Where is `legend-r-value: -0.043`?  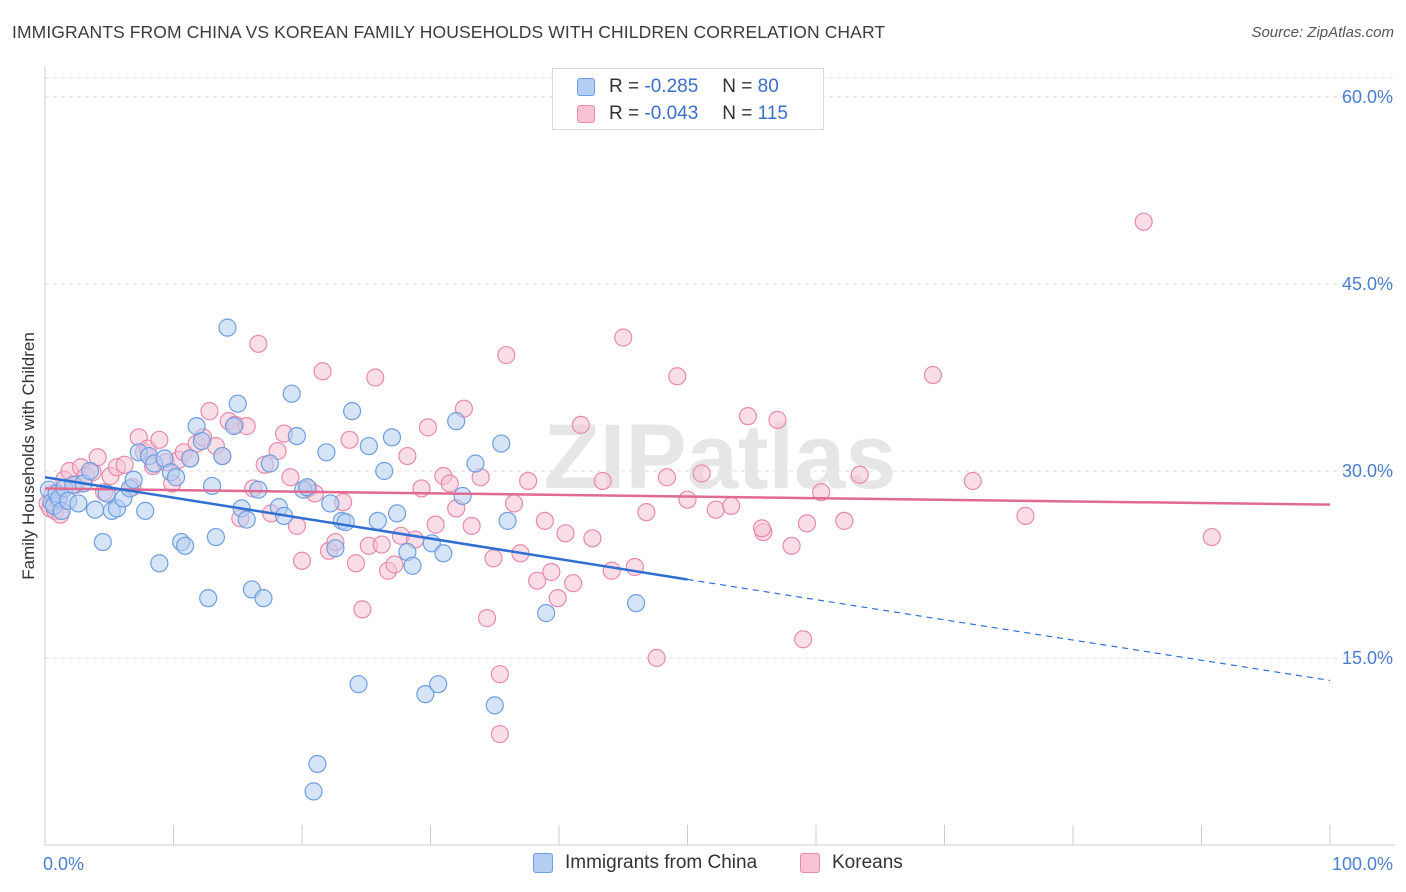
legend-r-value: -0.043 is located at coordinates (671, 113).